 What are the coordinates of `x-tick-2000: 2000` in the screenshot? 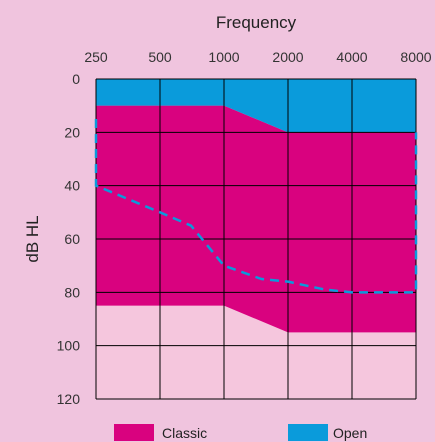 It's located at (287, 57).